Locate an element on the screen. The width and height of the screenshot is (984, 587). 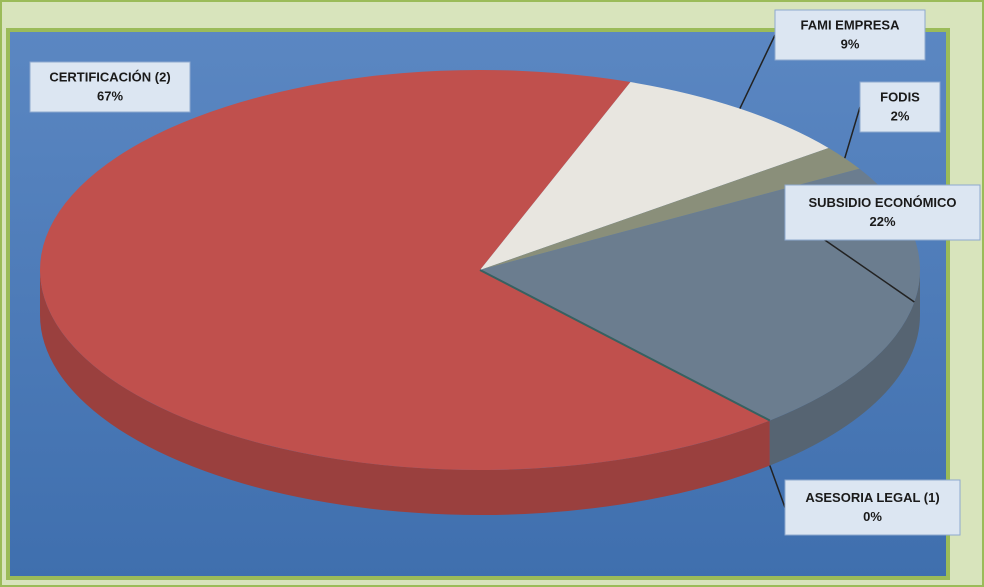
category-label: FODIS is located at coordinates (900, 96).